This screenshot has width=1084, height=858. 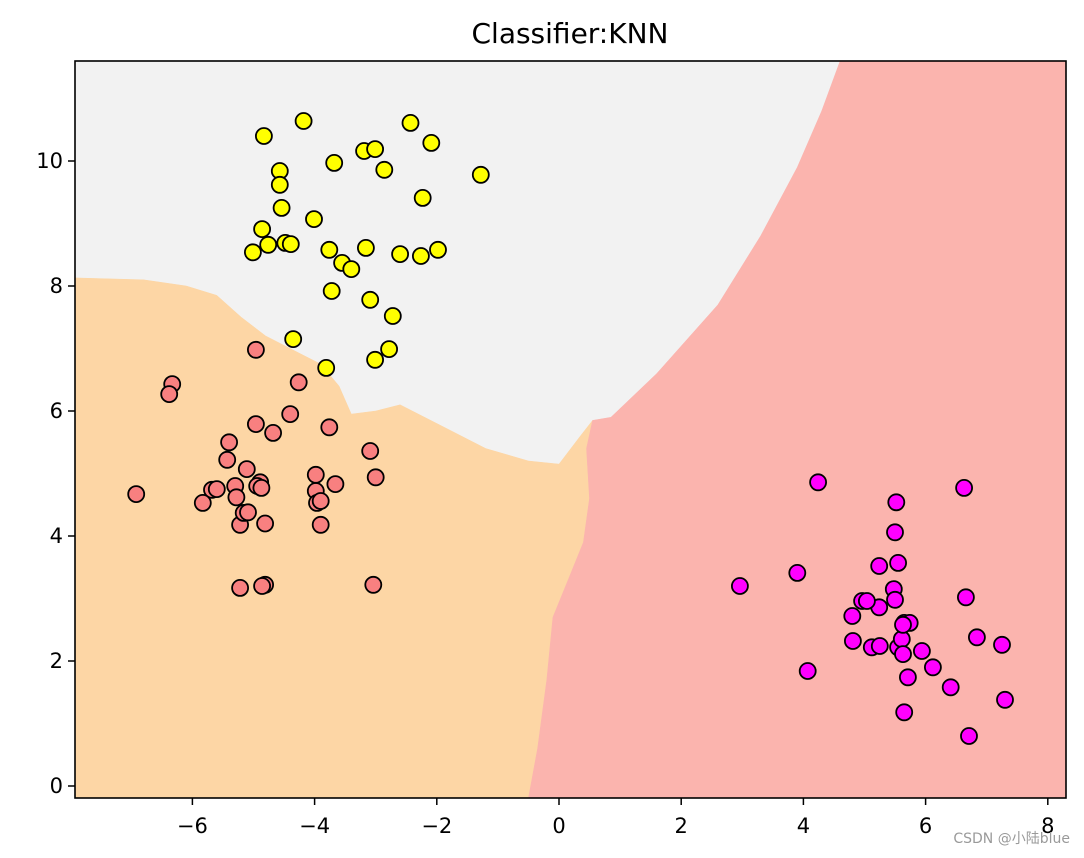 What do you see at coordinates (1047, 826) in the screenshot?
I see `x-tick-label: 8` at bounding box center [1047, 826].